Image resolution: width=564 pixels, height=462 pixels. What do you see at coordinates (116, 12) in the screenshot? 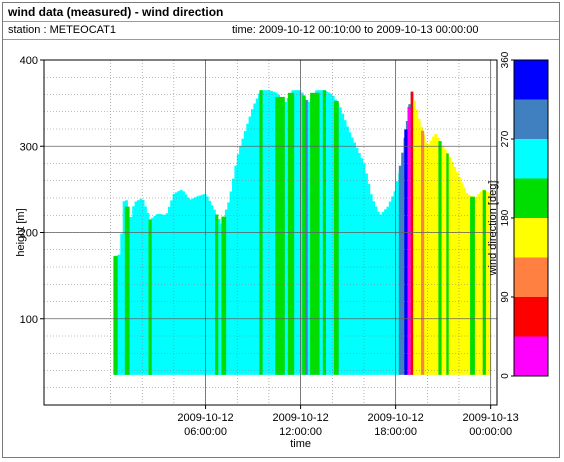
I see `chart-title: wind data (measured) - wind direction` at bounding box center [116, 12].